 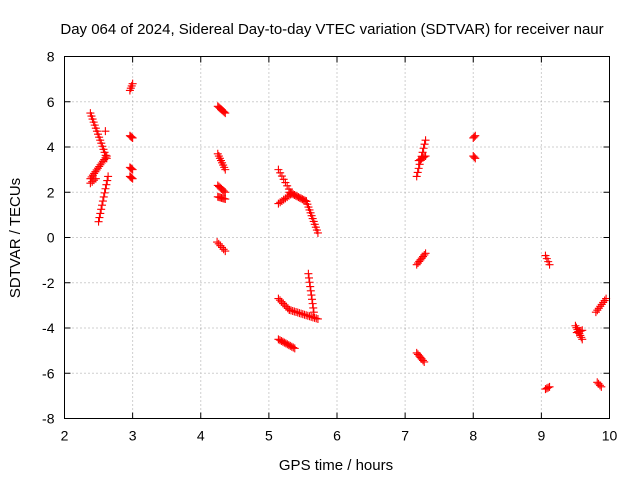 What do you see at coordinates (51, 238) in the screenshot?
I see `y-tick-label: 0` at bounding box center [51, 238].